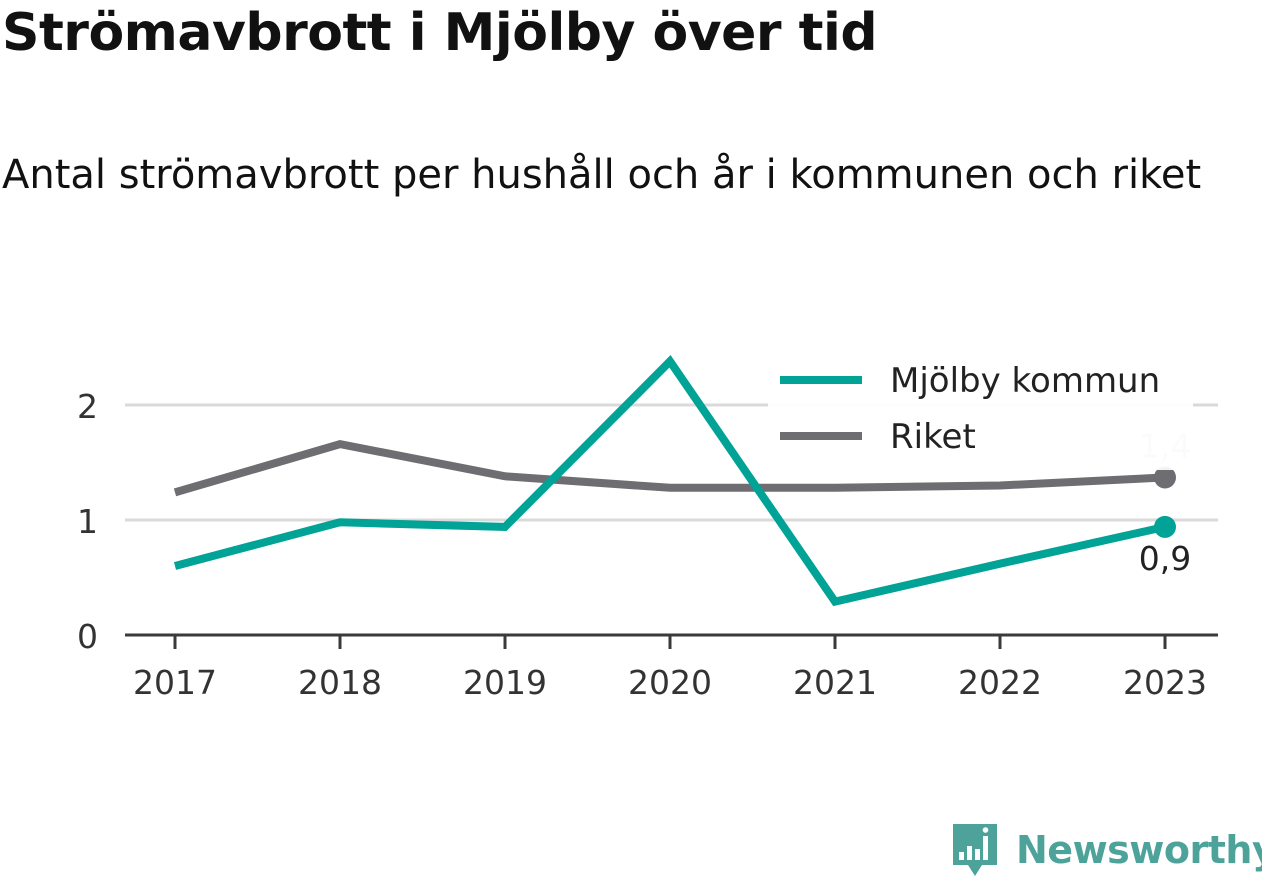 This screenshot has width=1262, height=880. I want to click on bar-chart-icon, so click(975, 850).